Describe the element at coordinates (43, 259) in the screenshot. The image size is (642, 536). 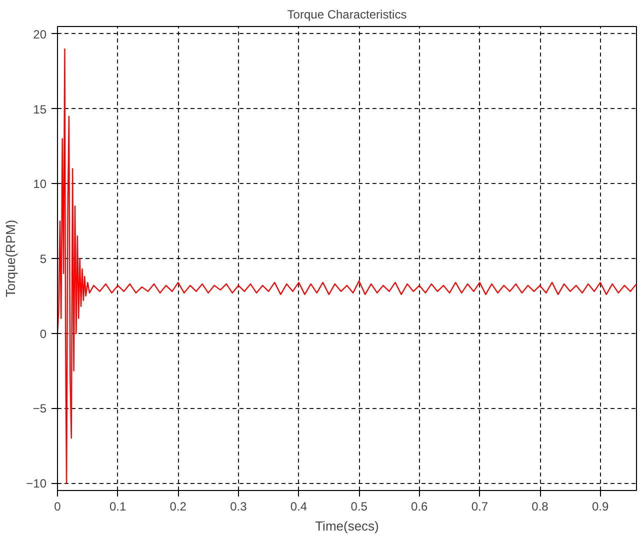
I see `y-tick-label: 5` at that location.